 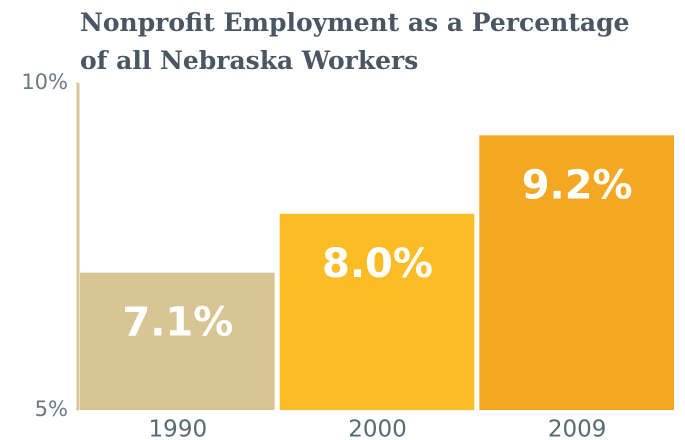 I want to click on y-tick-label: 10%, so click(x=44, y=82).